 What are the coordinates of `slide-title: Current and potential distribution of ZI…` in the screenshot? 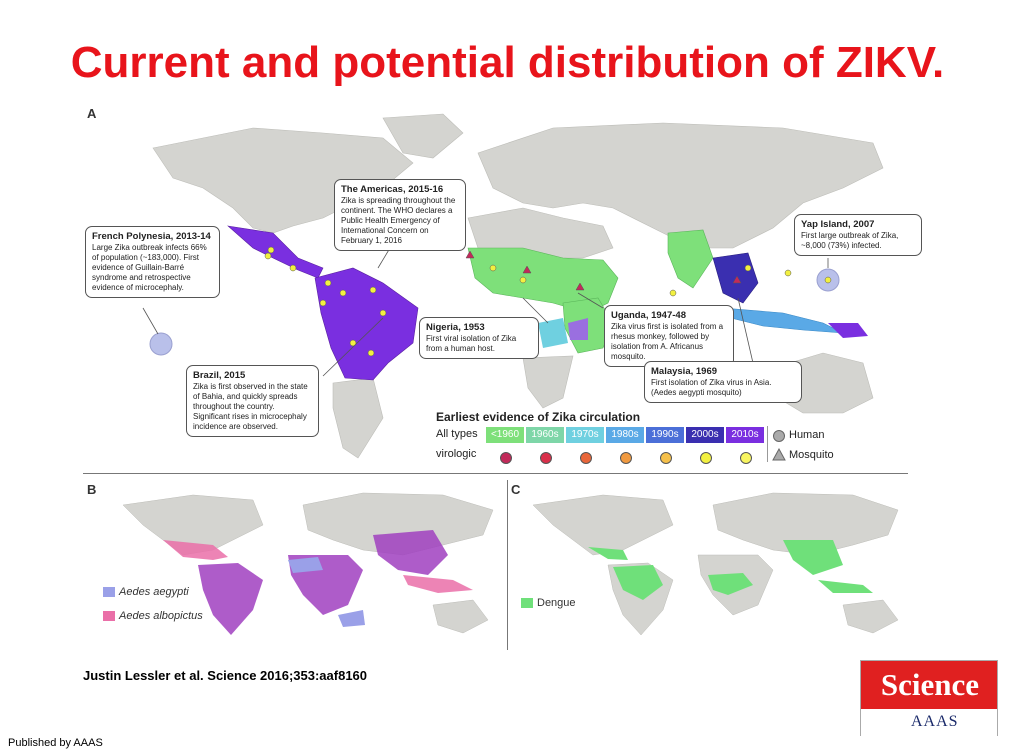 It's located at (507, 62).